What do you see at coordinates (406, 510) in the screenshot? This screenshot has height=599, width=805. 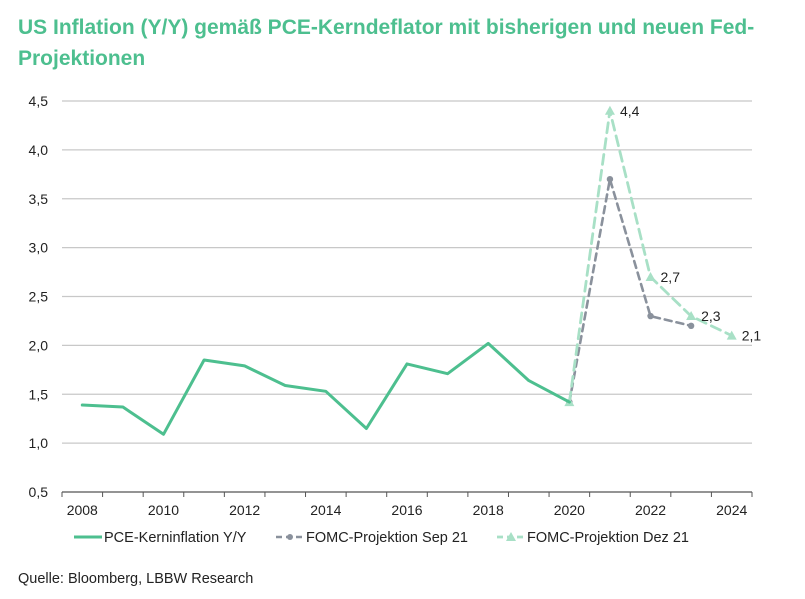 I see `x-tick-label: 2016` at bounding box center [406, 510].